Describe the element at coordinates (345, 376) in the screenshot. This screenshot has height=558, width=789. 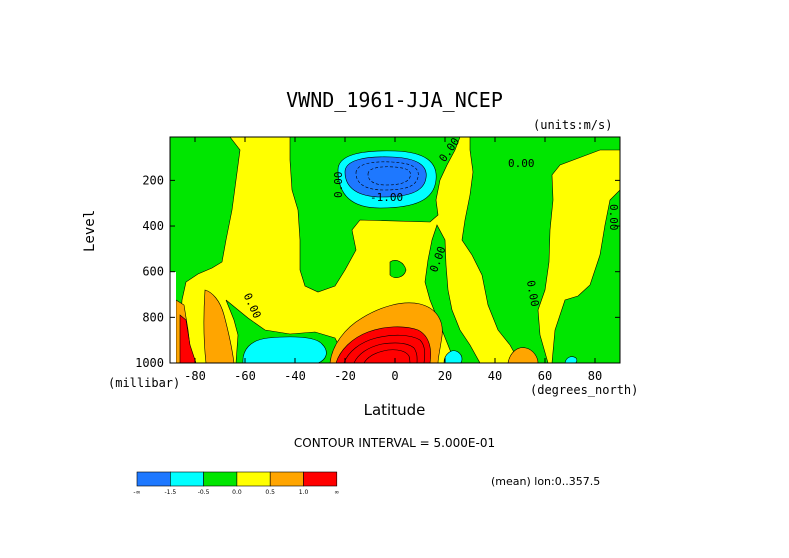
I see `x-tick-label: -20` at that location.